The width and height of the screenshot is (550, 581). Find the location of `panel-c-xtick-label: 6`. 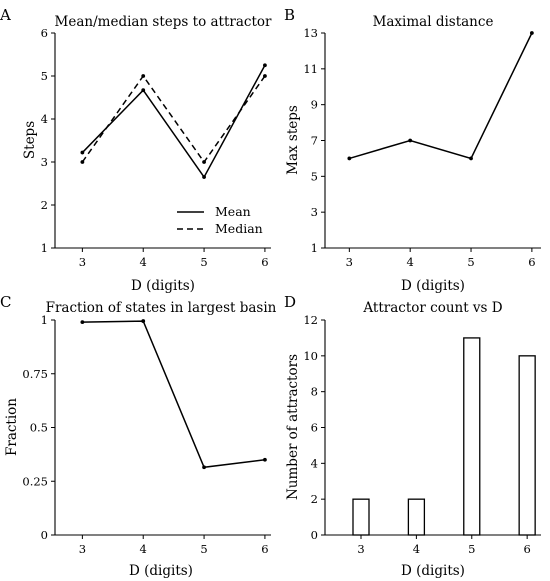

panel-c-xtick-label: 6 is located at coordinates (264, 549).